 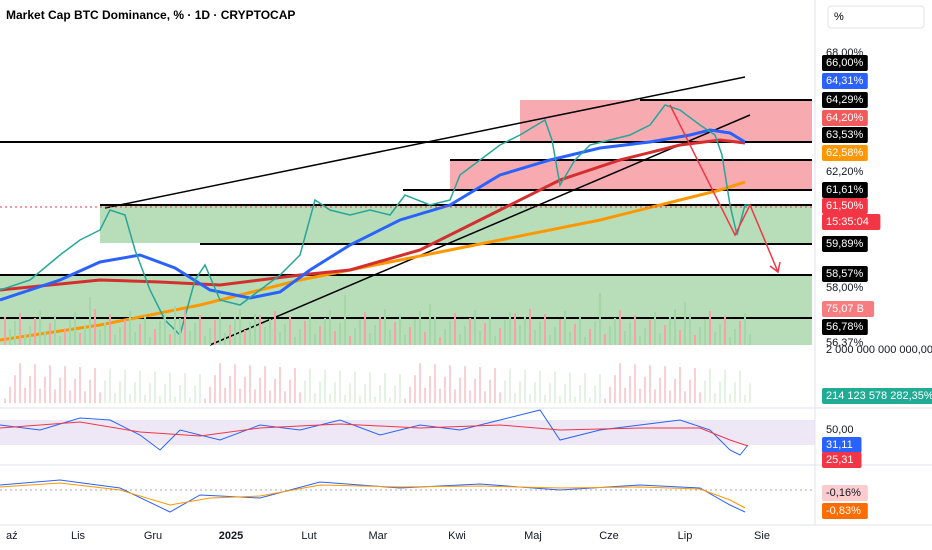 I want to click on axis-label: 64,20%, so click(x=845, y=118).